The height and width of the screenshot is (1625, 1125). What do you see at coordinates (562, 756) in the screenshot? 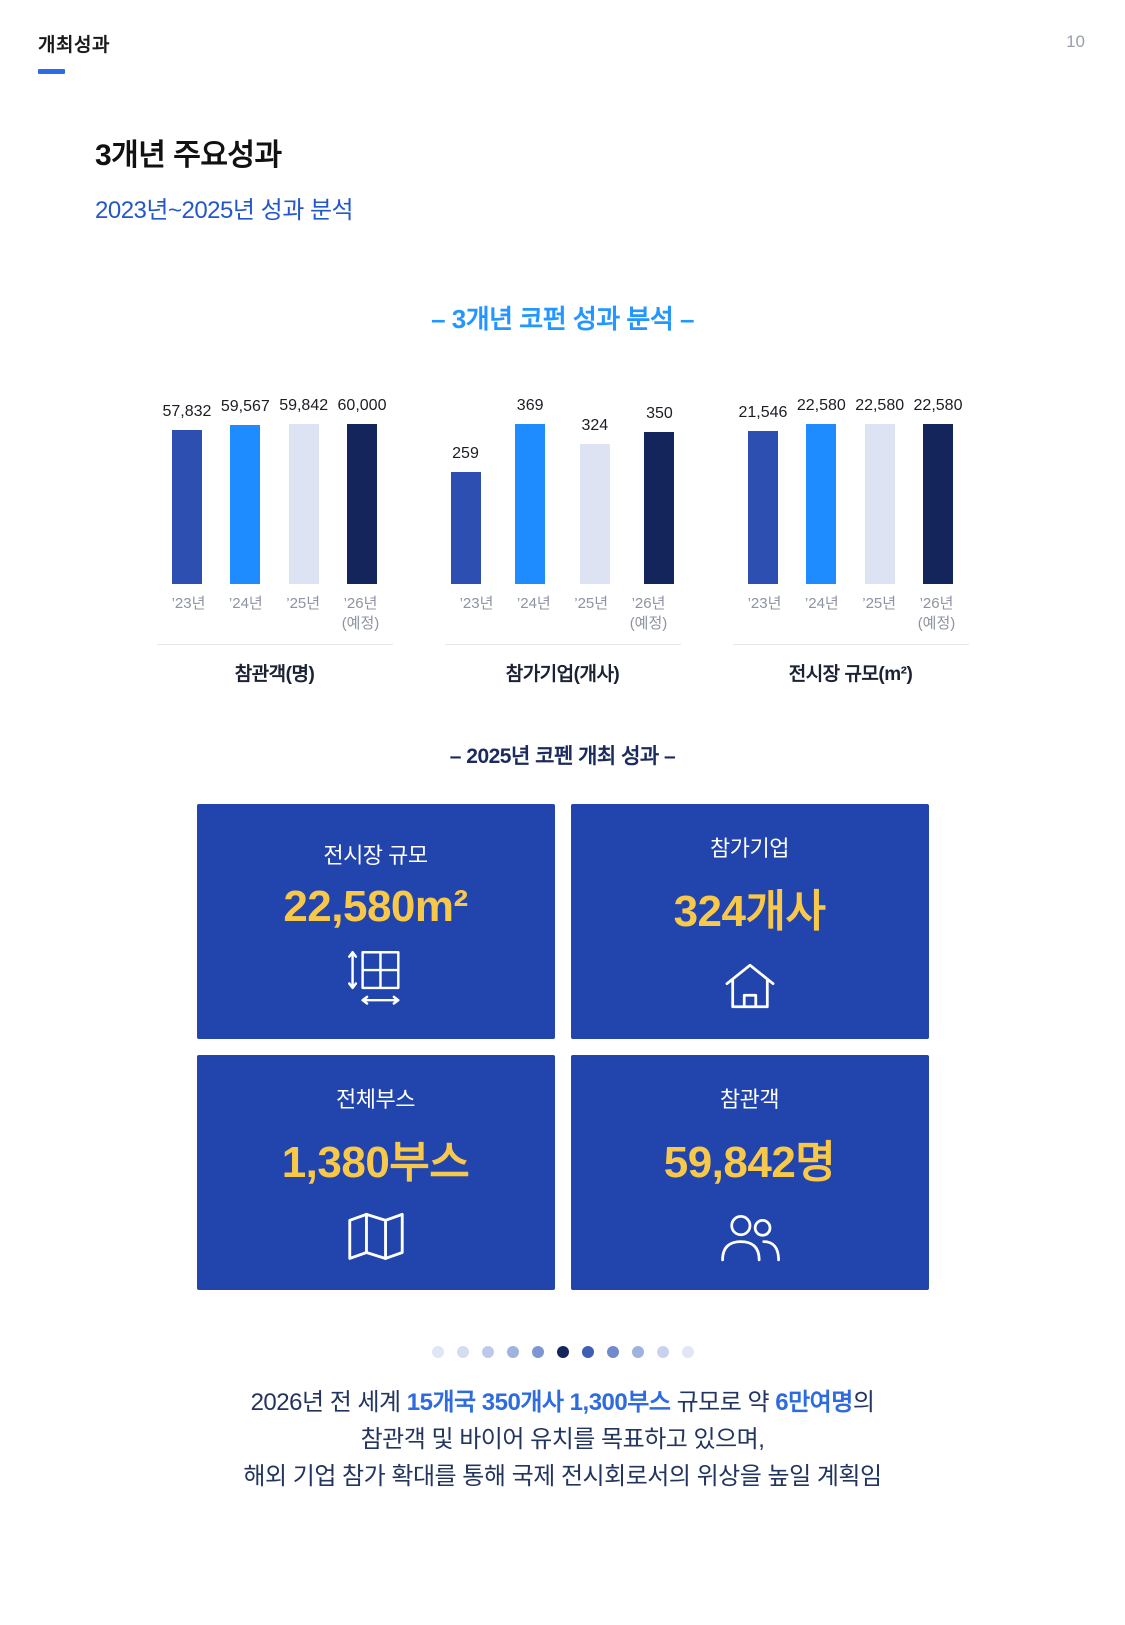
I see `results-heading: – 2025년 코펜 개최 성과 –` at bounding box center [562, 756].